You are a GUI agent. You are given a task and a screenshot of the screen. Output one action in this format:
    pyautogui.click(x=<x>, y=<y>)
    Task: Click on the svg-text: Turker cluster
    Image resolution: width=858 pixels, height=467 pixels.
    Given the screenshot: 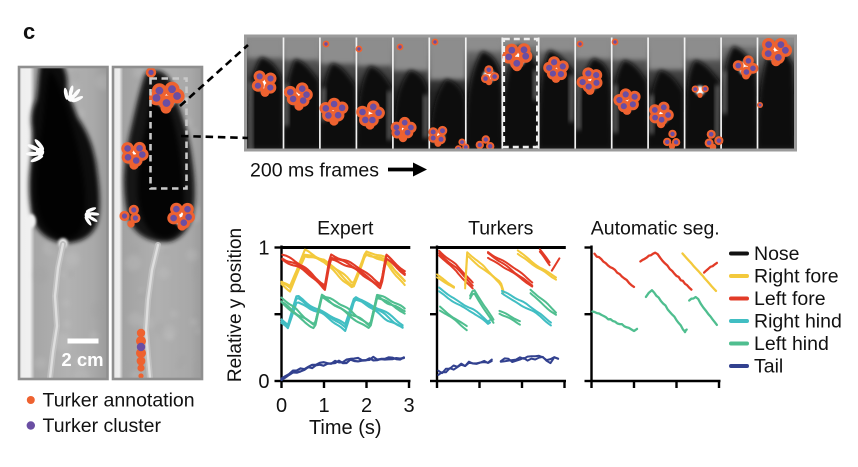 What is the action you would take?
    pyautogui.click(x=102, y=426)
    